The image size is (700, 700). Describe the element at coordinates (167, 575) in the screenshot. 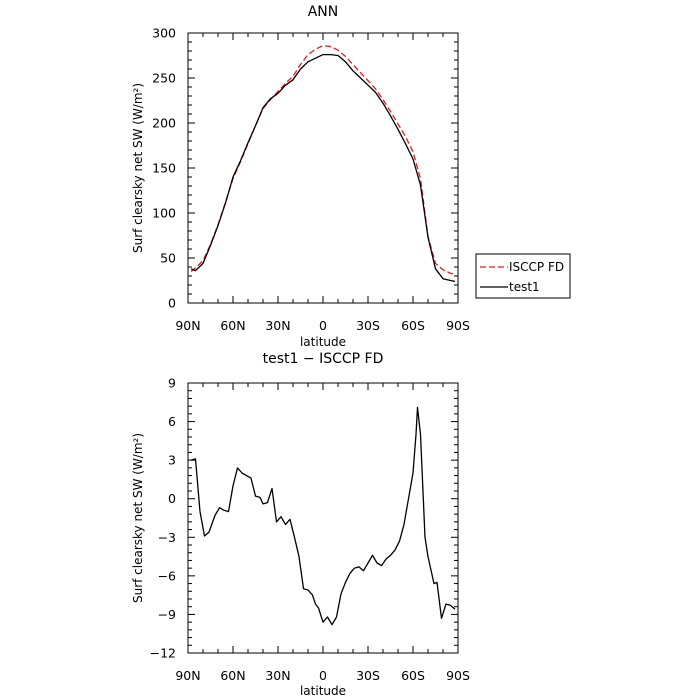

I see `bottom-y-tick-label: −6` at that location.